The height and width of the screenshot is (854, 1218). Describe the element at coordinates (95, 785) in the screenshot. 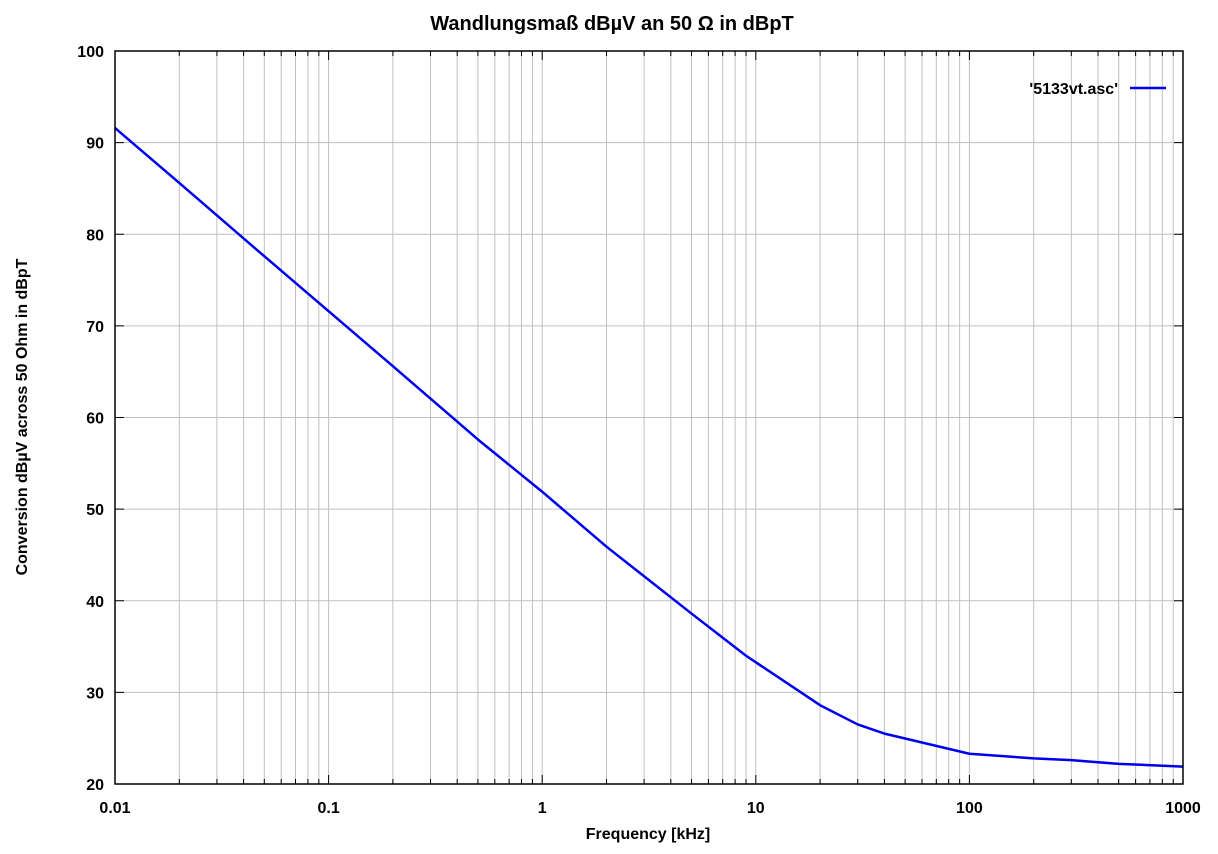

I see `y-tick-label: 20` at that location.